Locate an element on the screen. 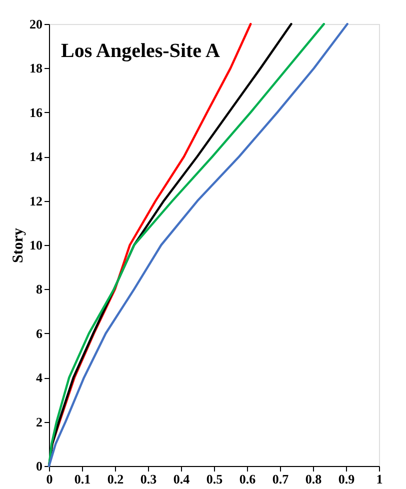 The width and height of the screenshot is (406, 489). x-tick-label: 1 is located at coordinates (379, 479).